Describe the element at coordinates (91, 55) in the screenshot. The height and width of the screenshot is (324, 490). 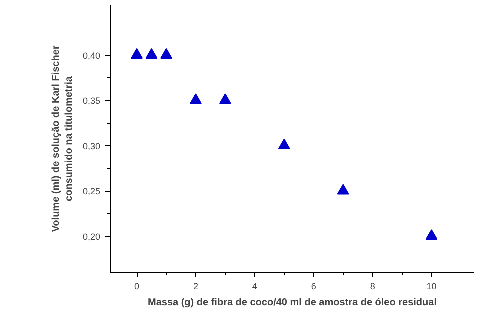
I see `y-tick-label: 0,40` at that location.